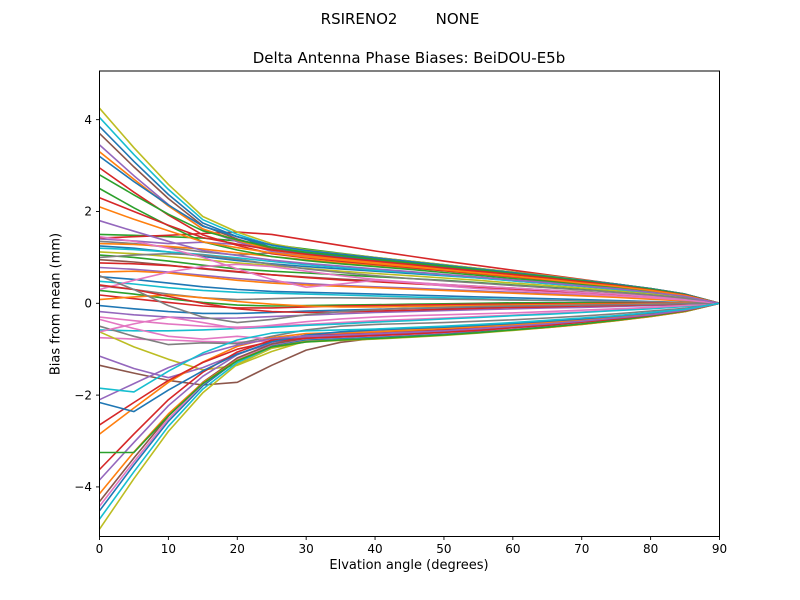 This screenshot has height=600, width=800. I want to click on x-tick-label: 70, so click(581, 549).